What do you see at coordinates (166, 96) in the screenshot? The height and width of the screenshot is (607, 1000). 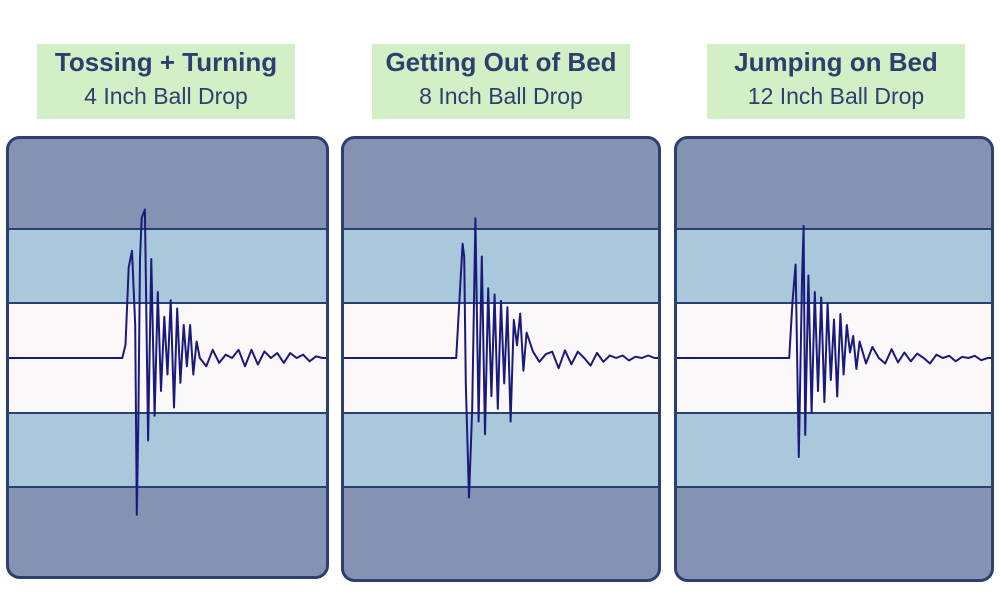 I see `panel-subtitle: 4 Inch Ball Drop` at bounding box center [166, 96].